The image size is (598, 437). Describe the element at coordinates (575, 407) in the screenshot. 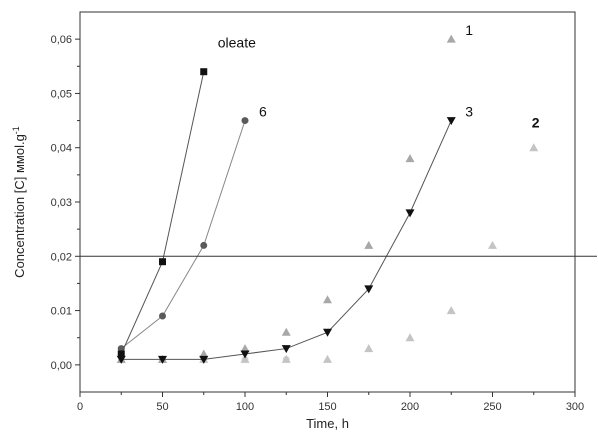

I see `x-tick-label: 300` at that location.